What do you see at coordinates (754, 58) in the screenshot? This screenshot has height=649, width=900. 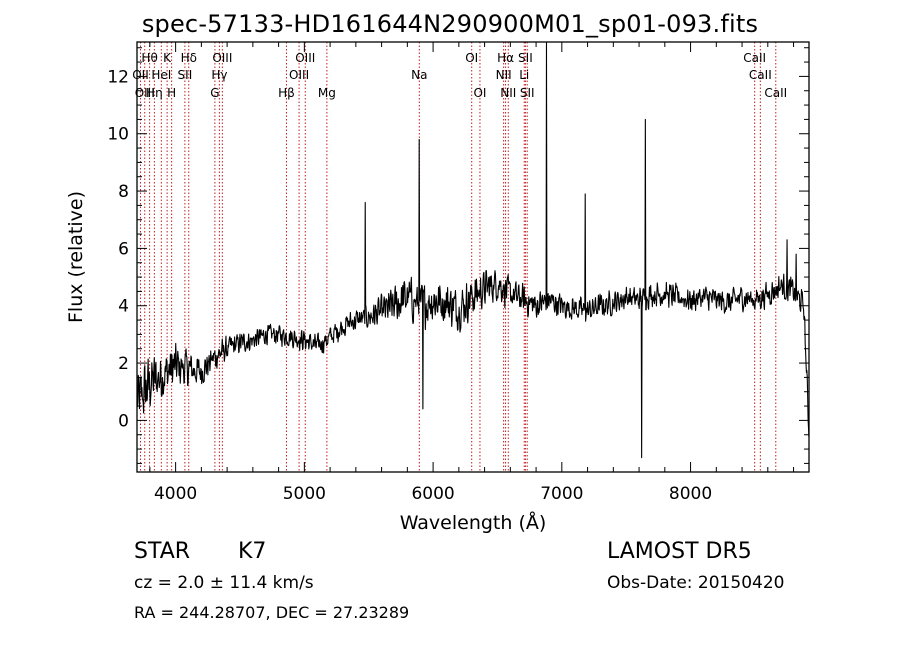 I see `line-label-25: CaII` at bounding box center [754, 58].